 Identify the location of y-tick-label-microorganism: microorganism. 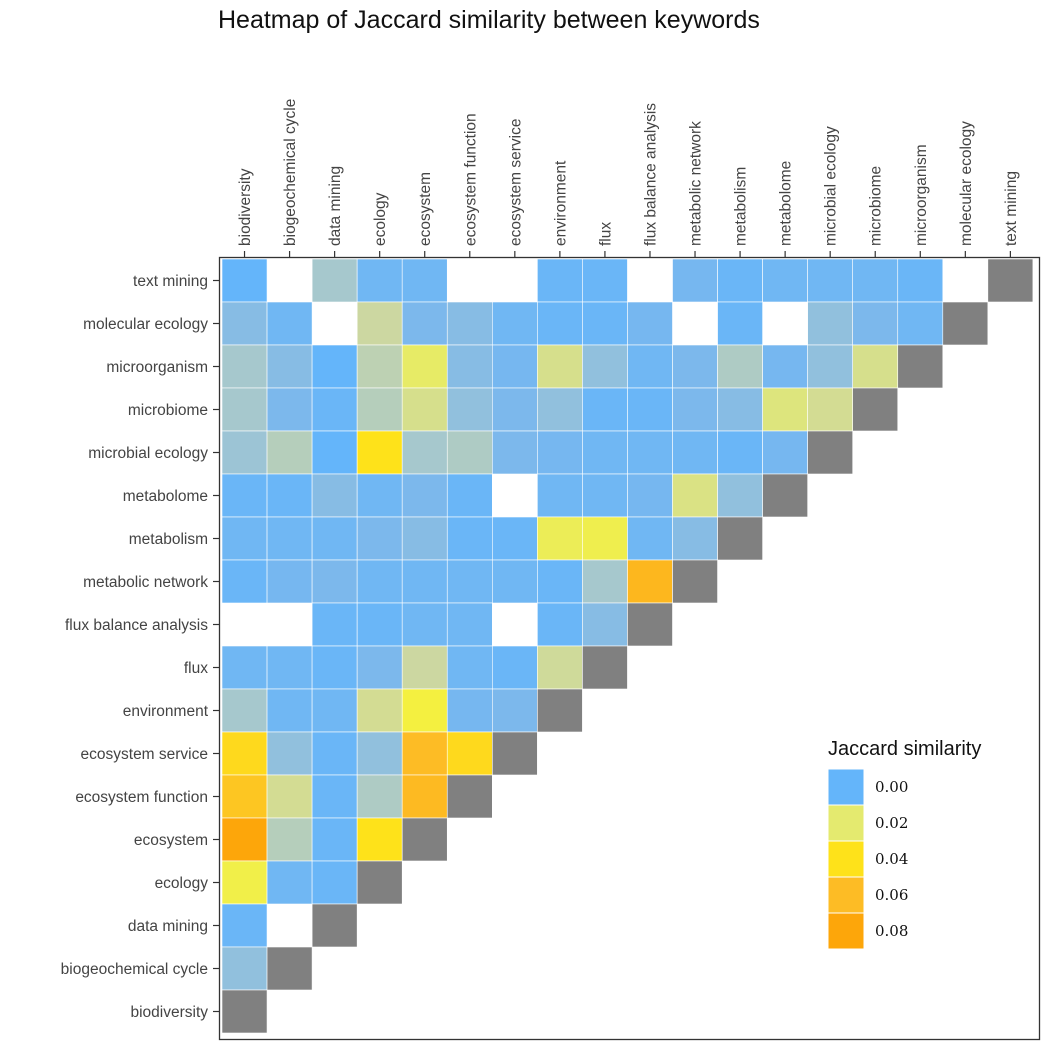
(157, 367).